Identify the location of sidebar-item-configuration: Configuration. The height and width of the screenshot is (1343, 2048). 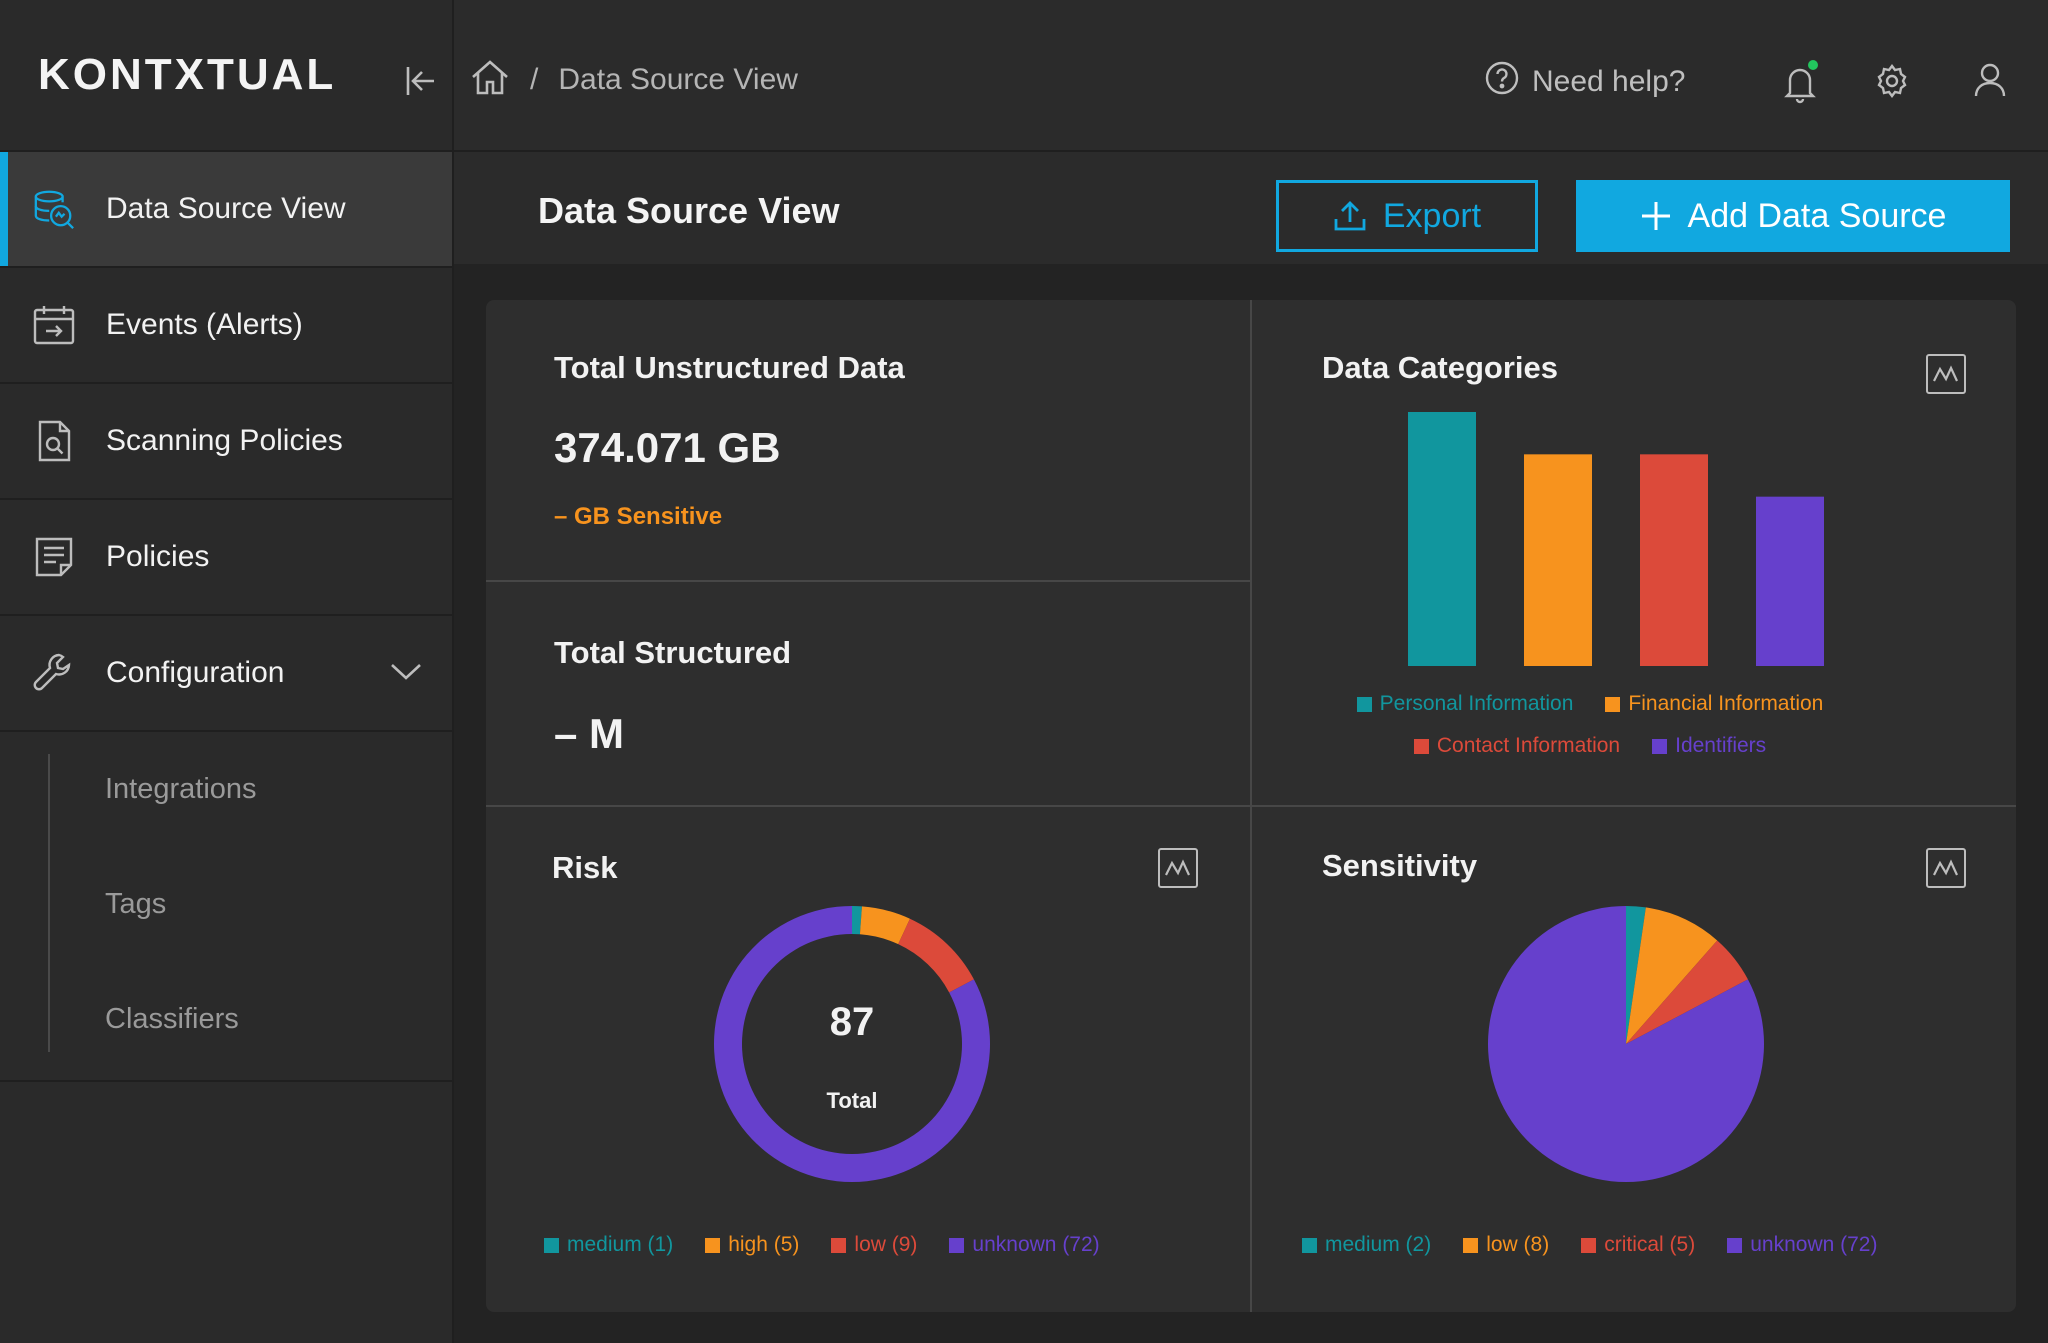
(226, 674).